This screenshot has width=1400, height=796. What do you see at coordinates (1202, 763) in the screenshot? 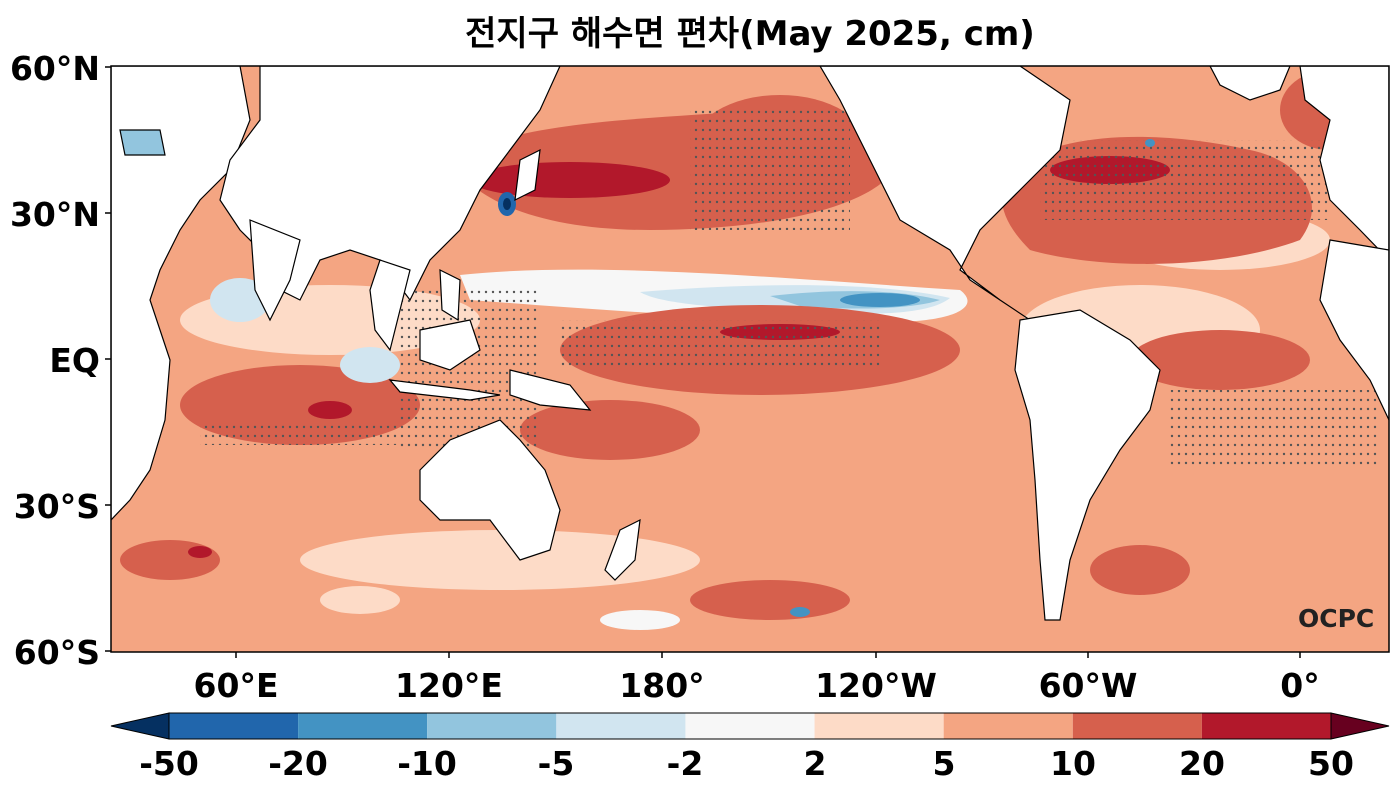
I see `colorbar-tick-label: 20` at bounding box center [1202, 763].